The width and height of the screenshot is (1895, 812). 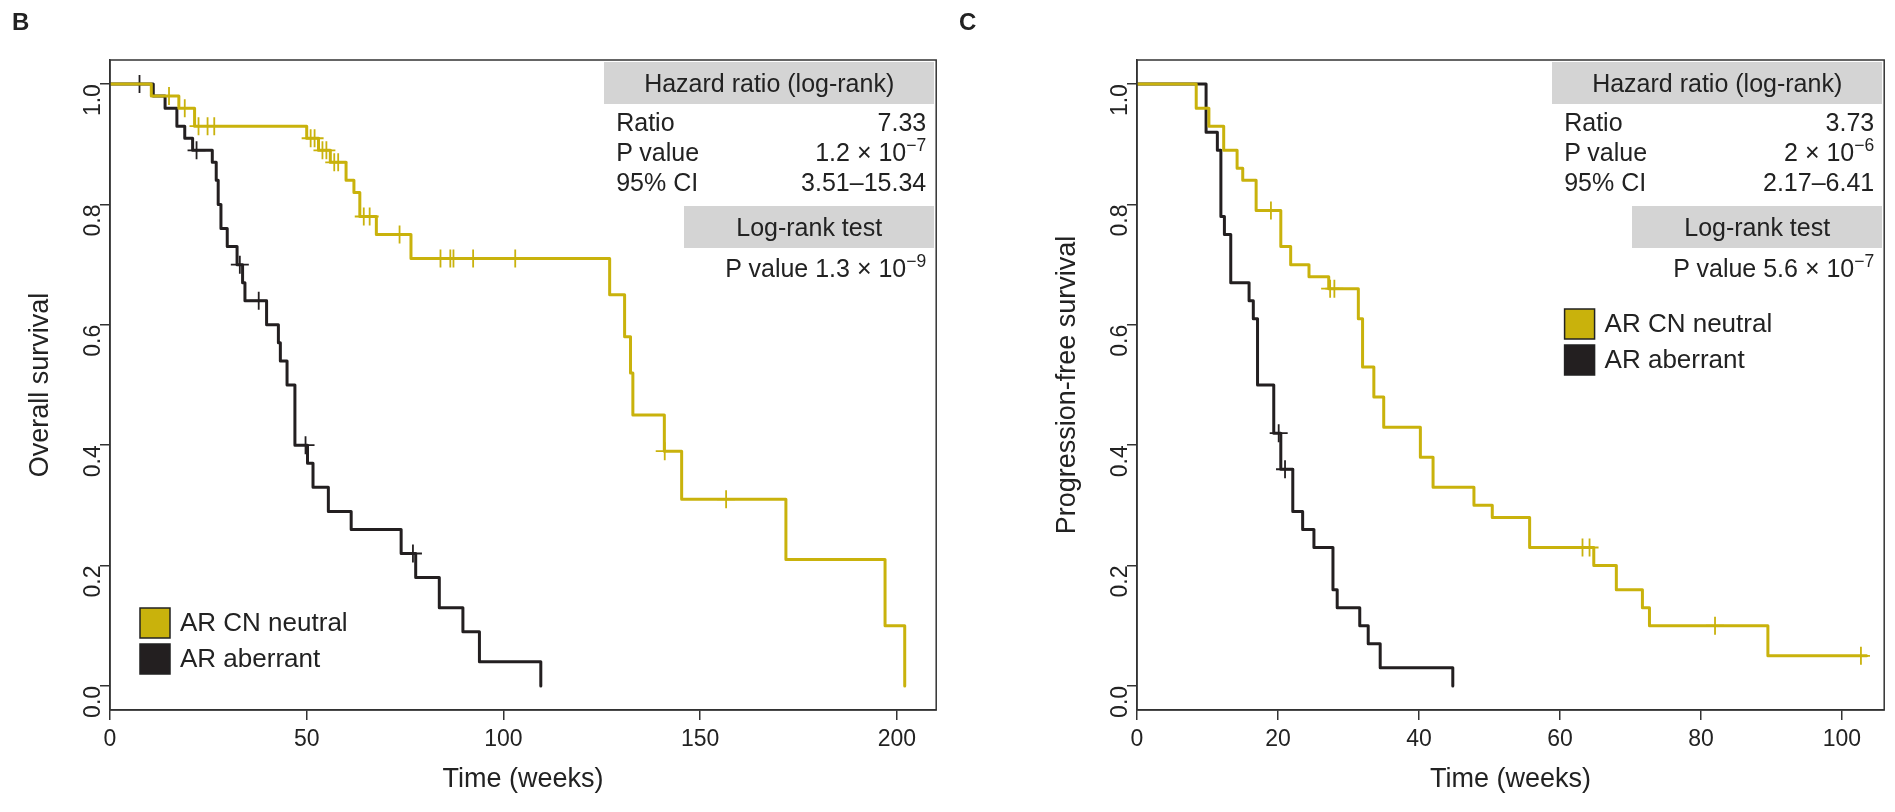 What do you see at coordinates (1278, 738) in the screenshot?
I see `x-tick-label: 20` at bounding box center [1278, 738].